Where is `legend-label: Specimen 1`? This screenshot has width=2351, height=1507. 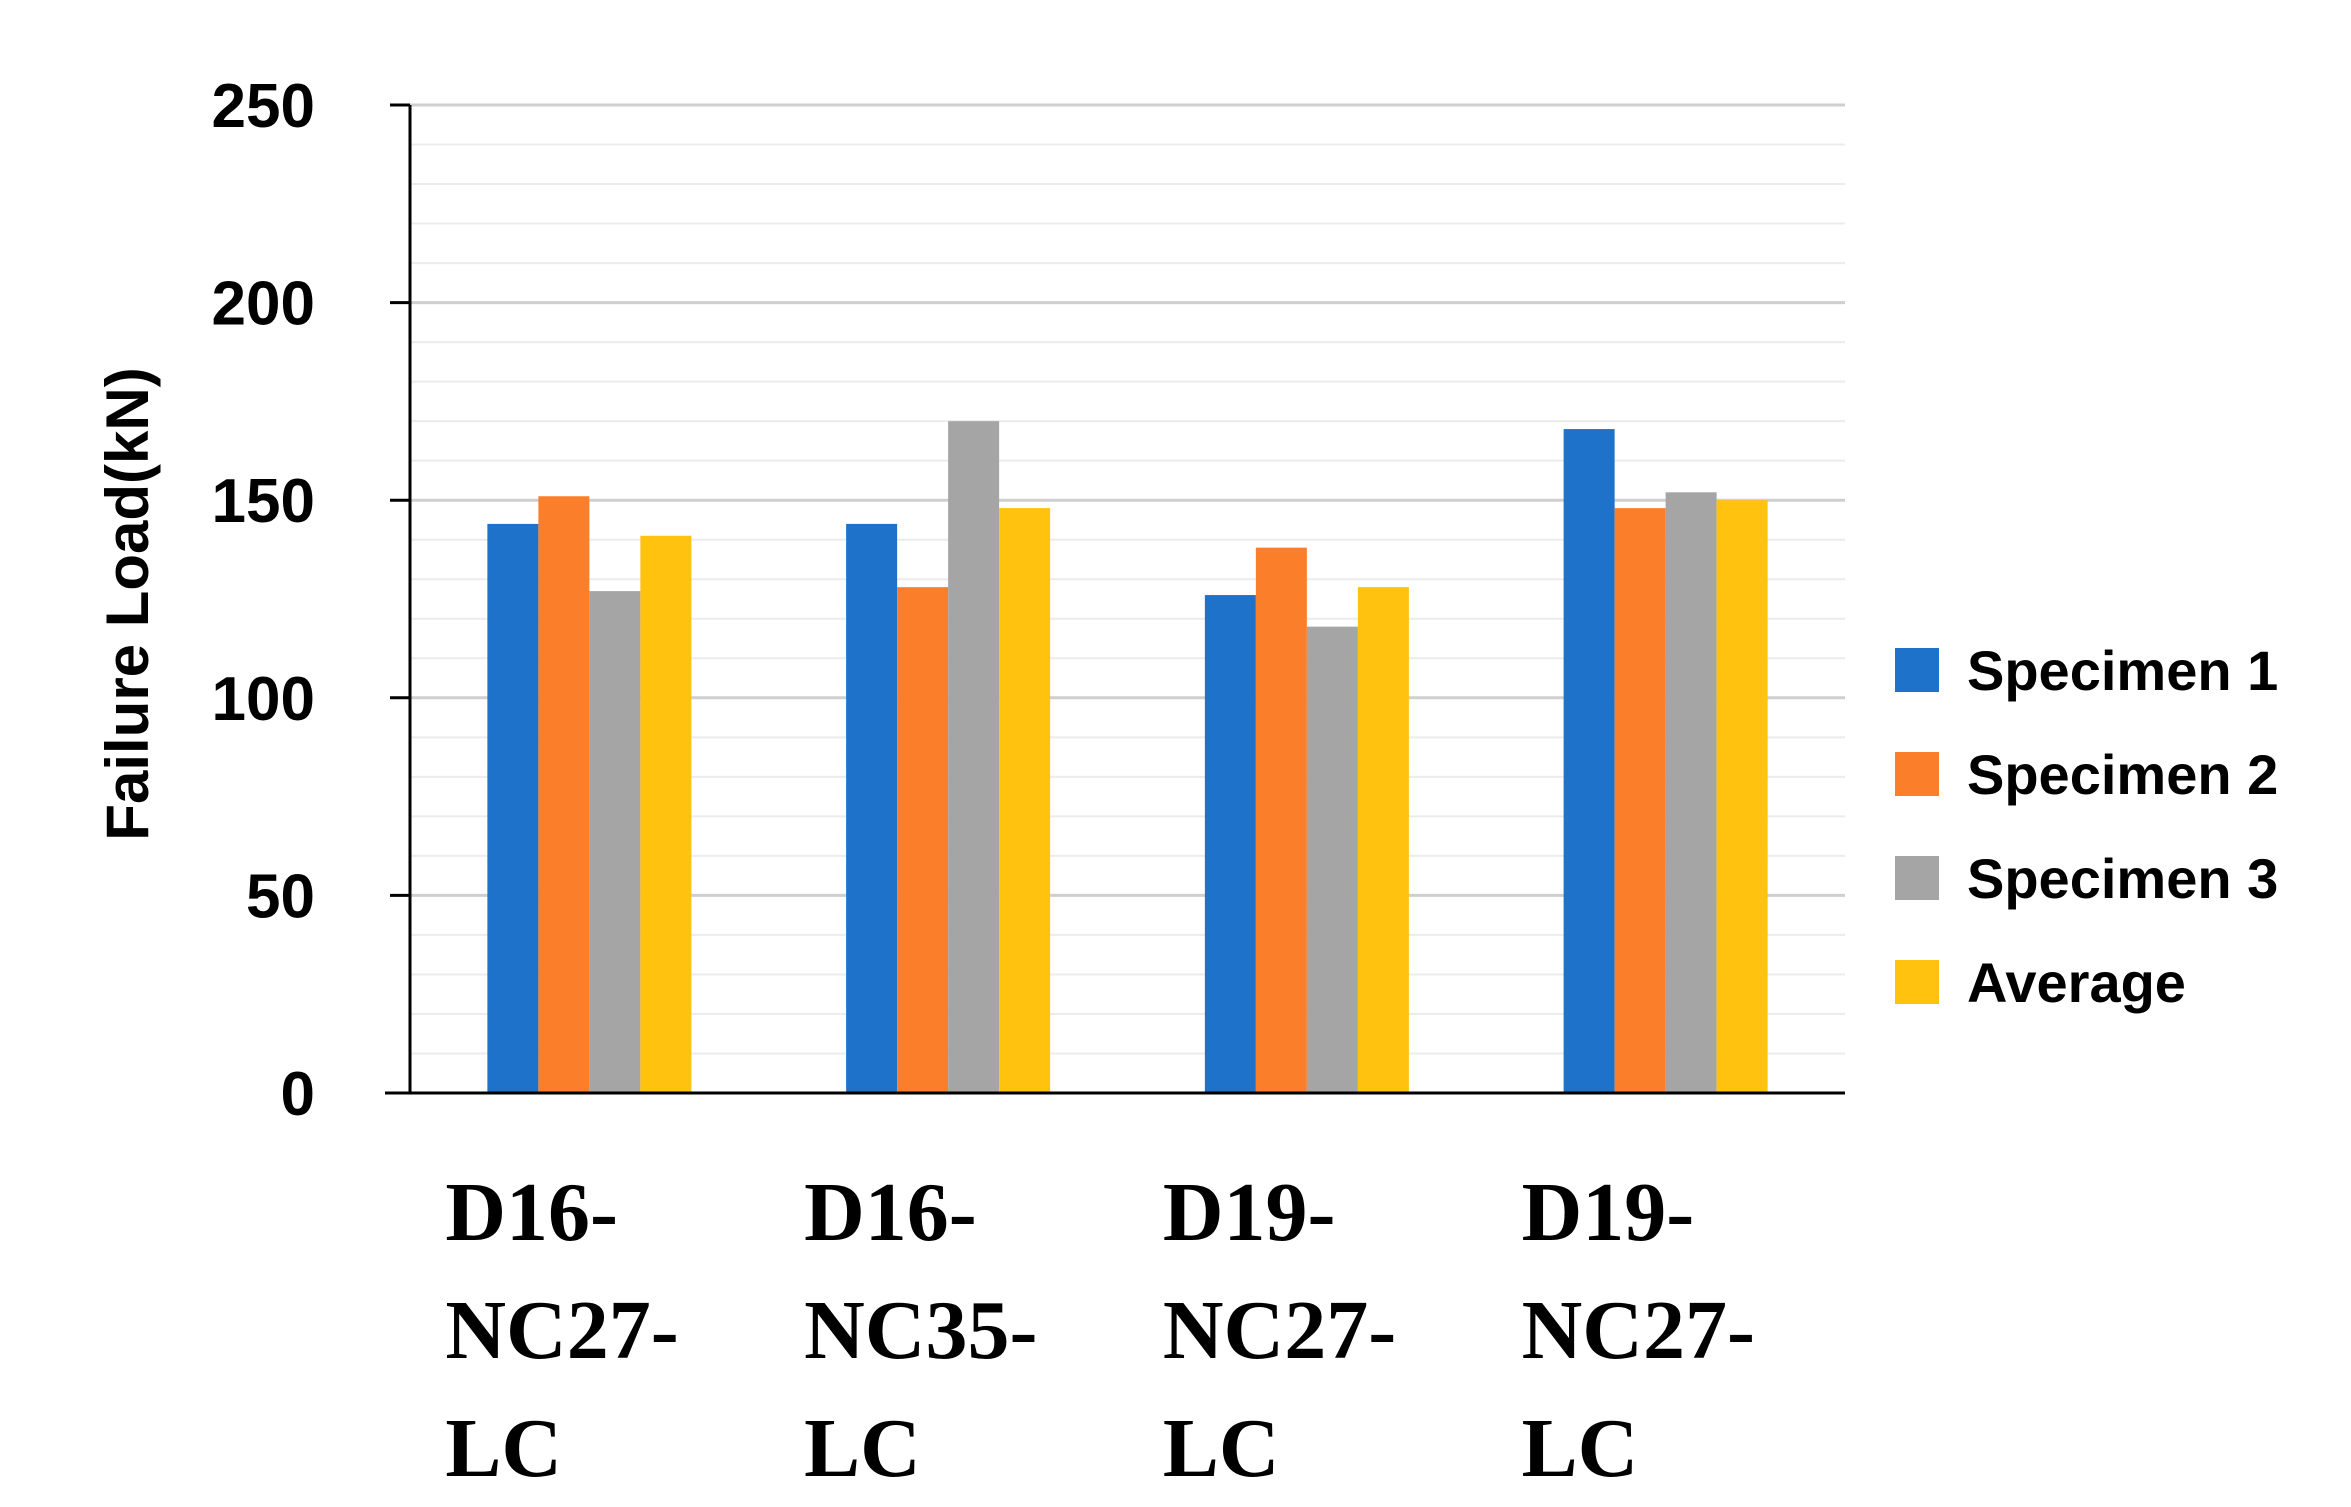
legend-label: Specimen 1 is located at coordinates (2122, 670).